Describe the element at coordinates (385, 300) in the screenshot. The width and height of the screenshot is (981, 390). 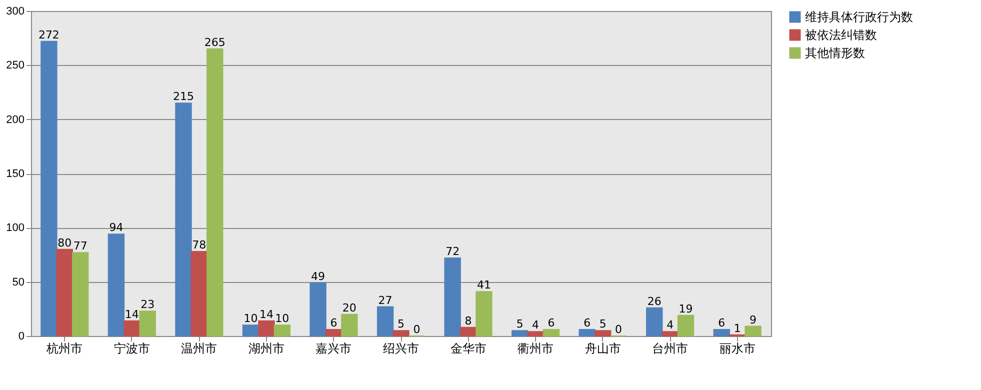
I see `data-label: 27` at that location.